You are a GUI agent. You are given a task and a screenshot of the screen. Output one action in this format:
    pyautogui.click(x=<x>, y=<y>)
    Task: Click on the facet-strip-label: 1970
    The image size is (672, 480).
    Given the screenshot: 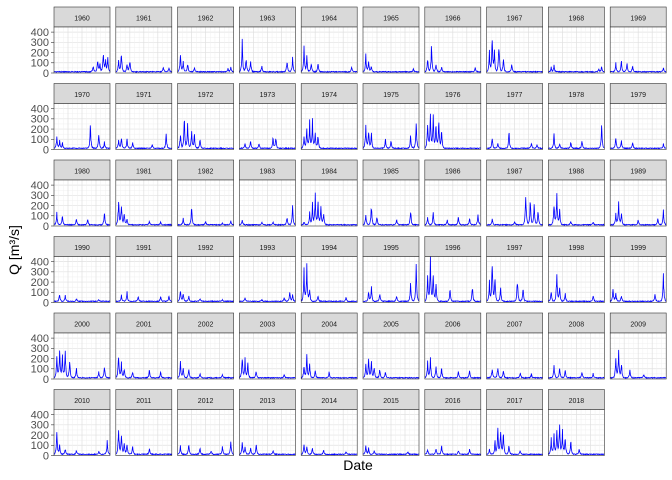 What is the action you would take?
    pyautogui.click(x=82, y=95)
    